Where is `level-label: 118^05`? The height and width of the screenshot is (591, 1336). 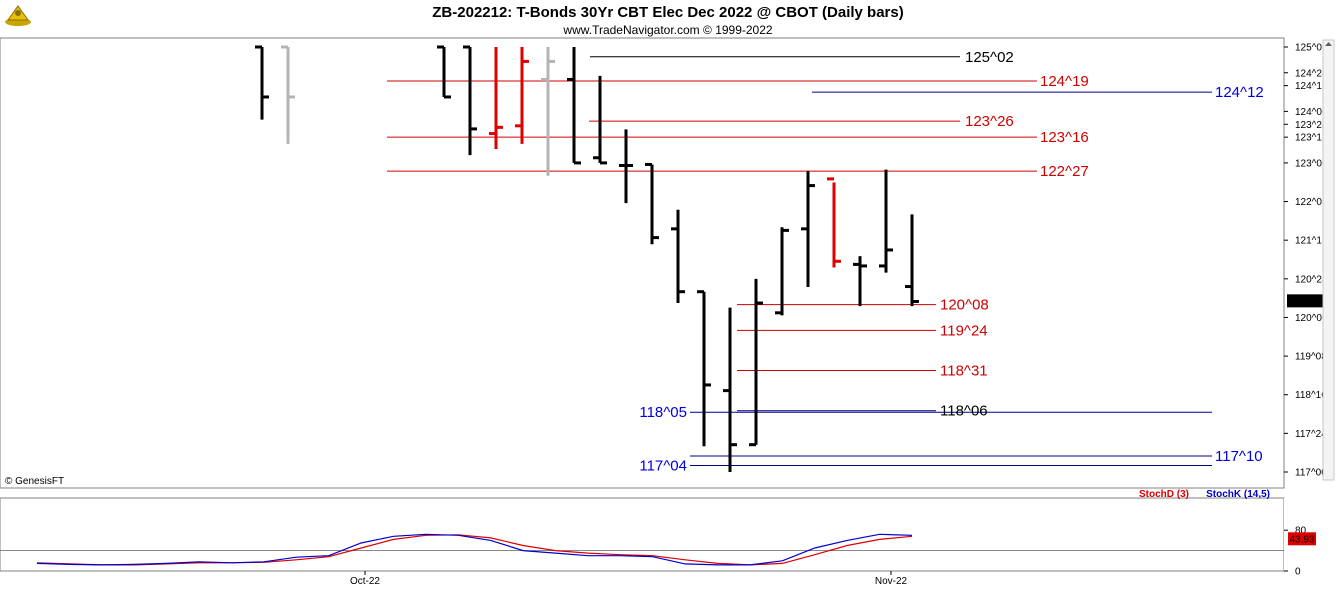
level-label: 118^05 is located at coordinates (663, 412).